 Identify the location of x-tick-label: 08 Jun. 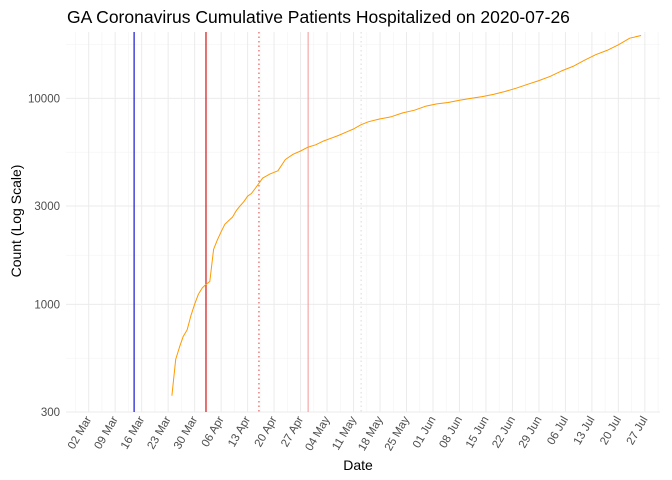
(451, 433).